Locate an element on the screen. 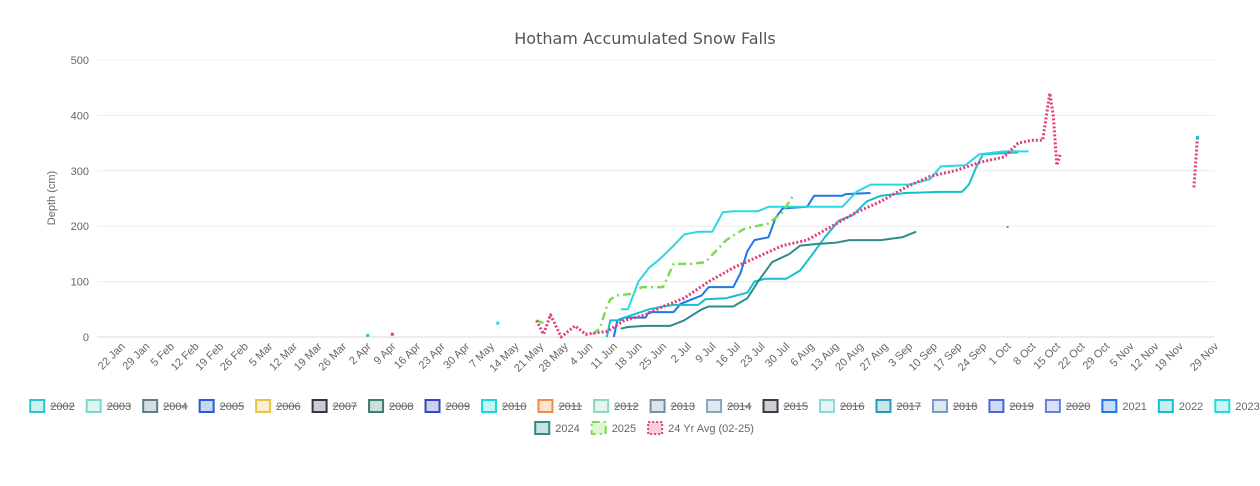 The width and height of the screenshot is (1260, 486). x-tick-label: 26 Mar is located at coordinates (333, 356).